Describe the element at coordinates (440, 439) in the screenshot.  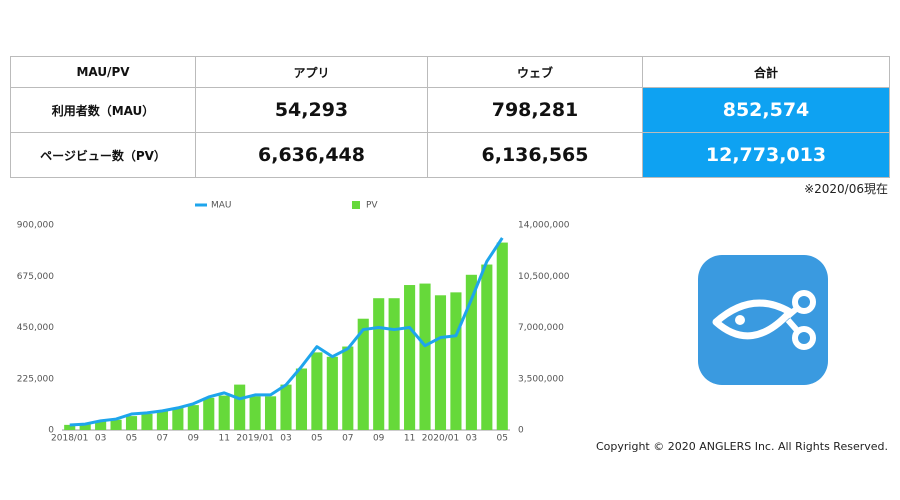
I see `x-tick-label: 2020/01` at that location.